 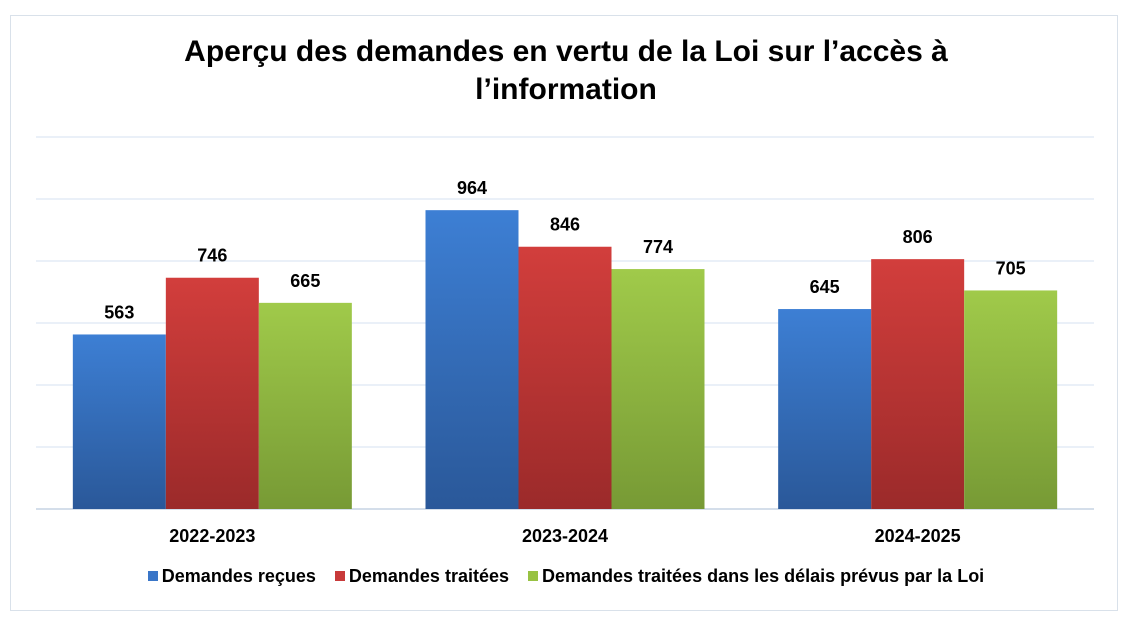 I want to click on bar-received-2024-2025, so click(x=825, y=409).